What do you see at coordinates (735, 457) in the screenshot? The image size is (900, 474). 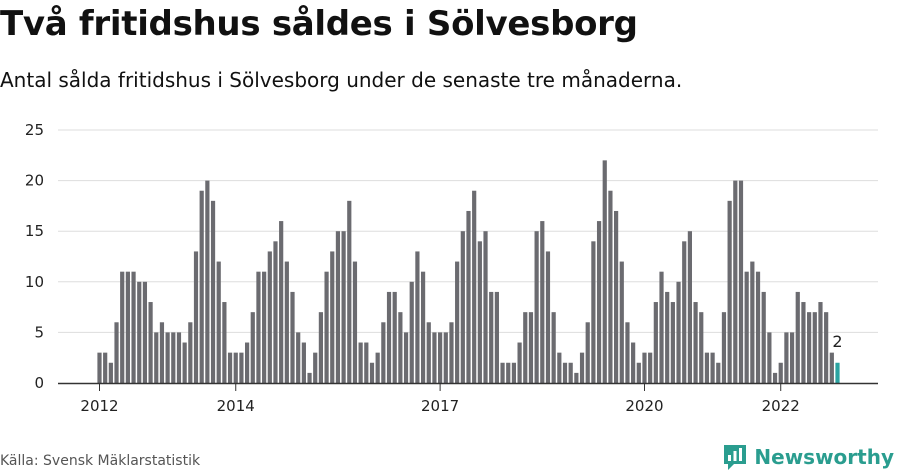 I see `newsworthy-logo-icon` at bounding box center [735, 457].